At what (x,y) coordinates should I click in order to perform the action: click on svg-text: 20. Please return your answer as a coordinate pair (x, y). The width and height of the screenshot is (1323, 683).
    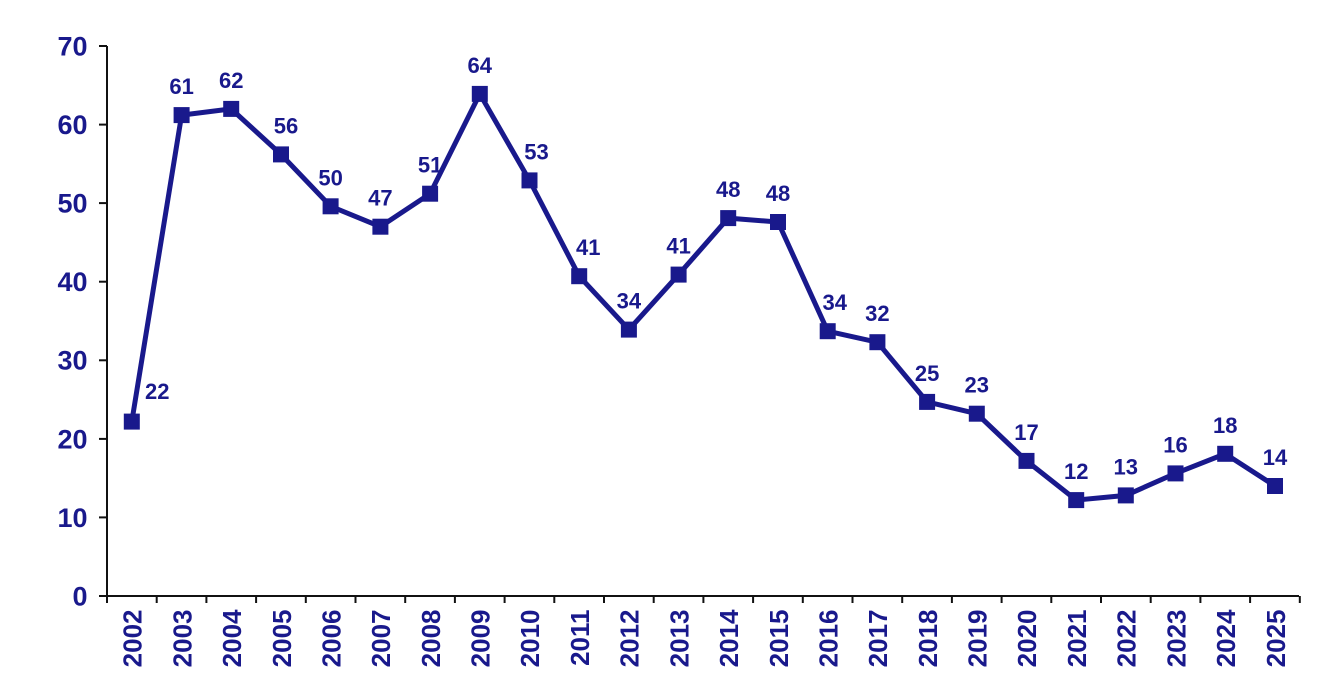
    Looking at the image, I should click on (72, 439).